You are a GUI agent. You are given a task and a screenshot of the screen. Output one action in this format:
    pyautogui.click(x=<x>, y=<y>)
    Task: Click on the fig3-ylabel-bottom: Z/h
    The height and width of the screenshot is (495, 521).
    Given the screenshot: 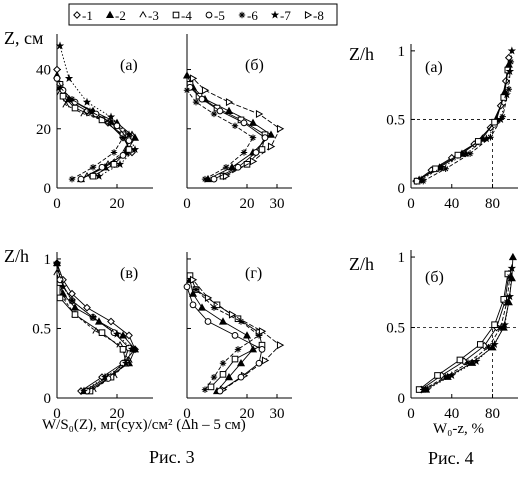 What is the action you would take?
    pyautogui.click(x=16, y=256)
    